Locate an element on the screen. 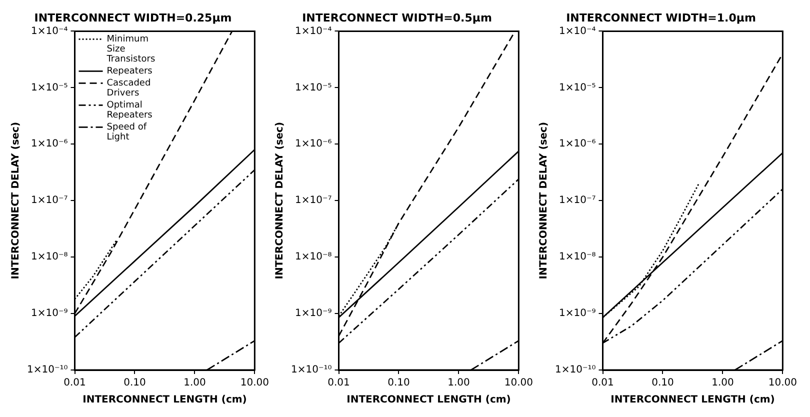 Image resolution: width=810 pixels, height=417 pixels. legend-label: Optimal Repeaters is located at coordinates (129, 110).